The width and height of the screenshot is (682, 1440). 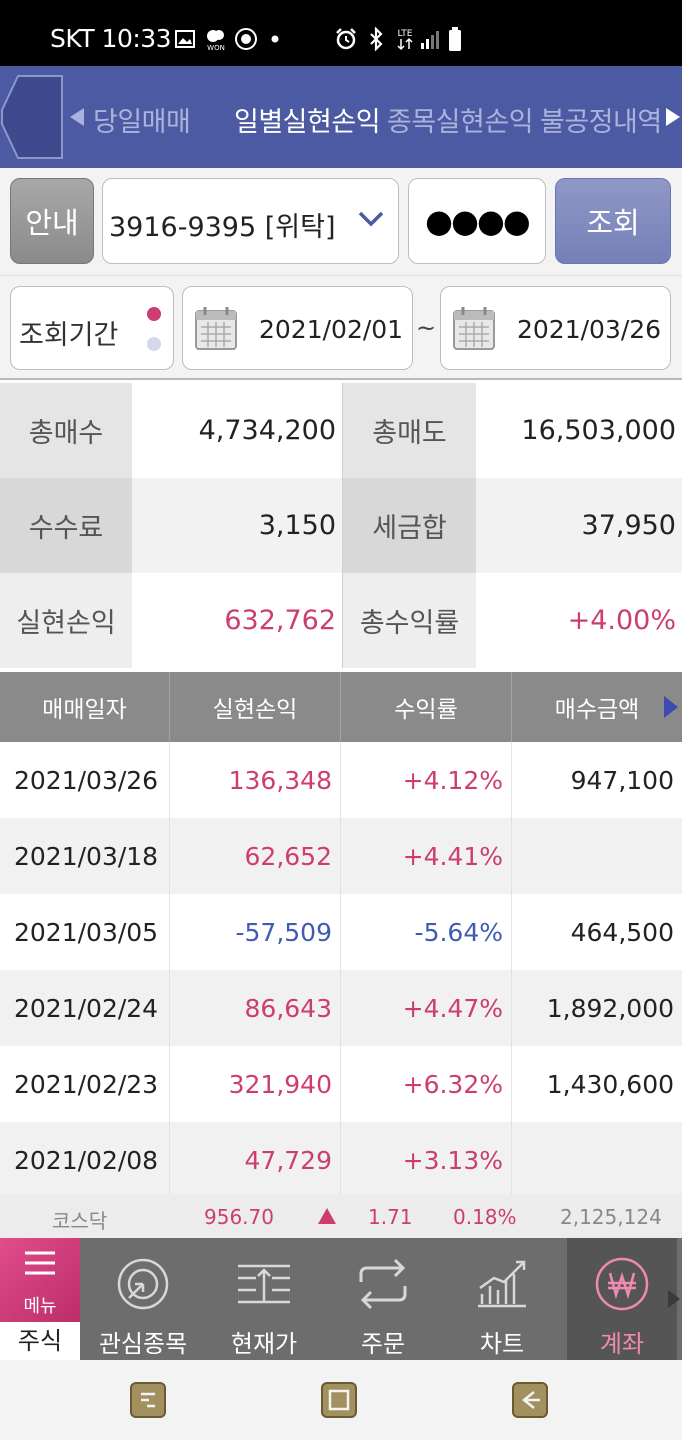 What do you see at coordinates (255, 707) in the screenshot?
I see `header-realized-pnl: 실현손익` at bounding box center [255, 707].